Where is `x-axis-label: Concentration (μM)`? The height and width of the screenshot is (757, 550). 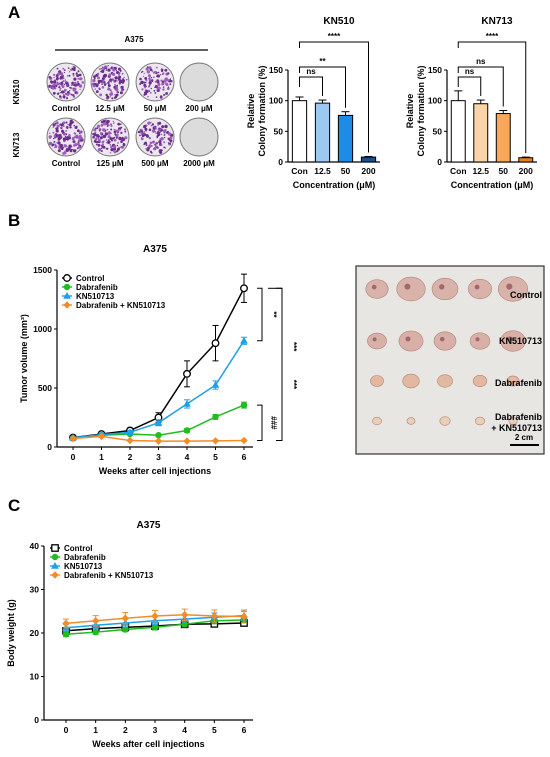 x-axis-label: Concentration (μM) is located at coordinates (492, 185).